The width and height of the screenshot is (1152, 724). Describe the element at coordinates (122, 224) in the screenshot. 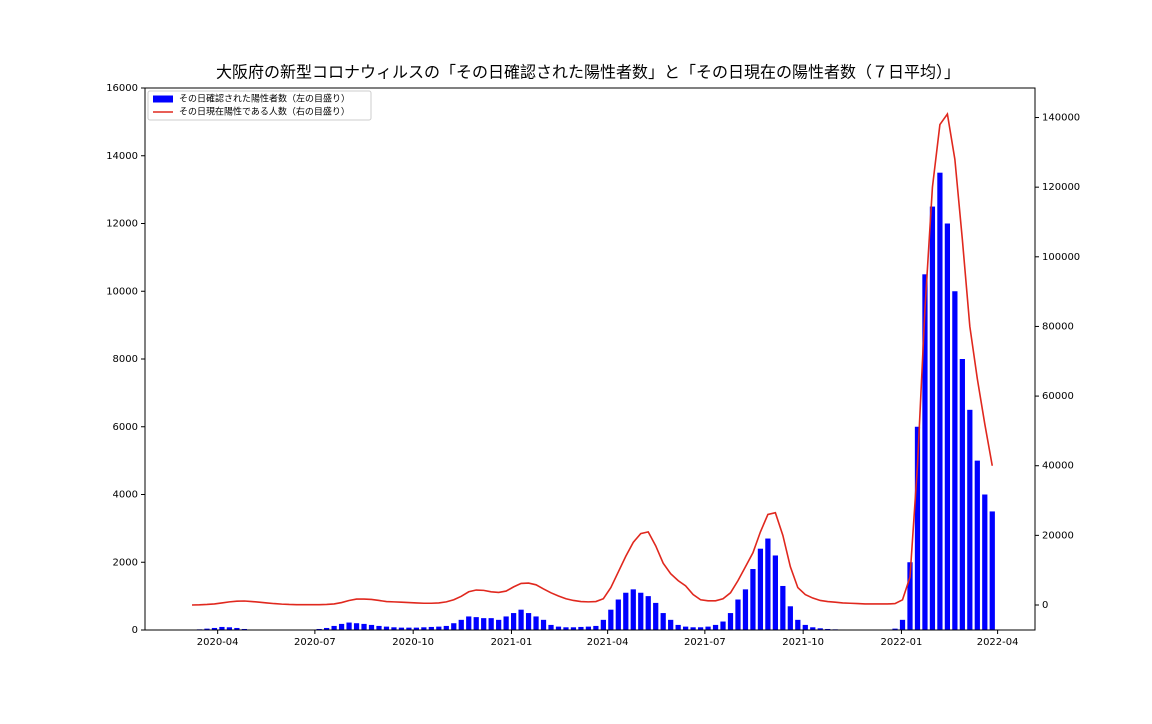

I see `y-tick-label: 12000` at that location.